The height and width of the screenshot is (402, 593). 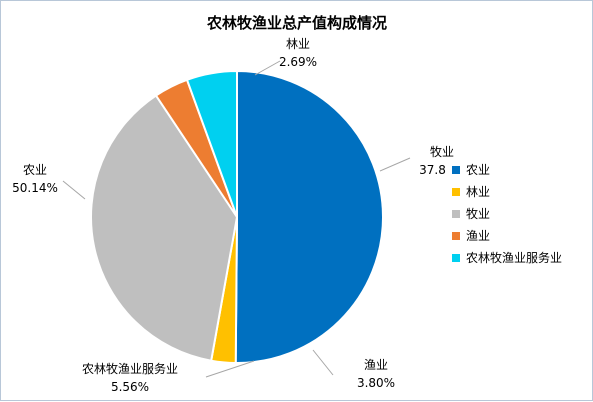 I want to click on slice-label-name-3: 牧业, so click(x=442, y=152).